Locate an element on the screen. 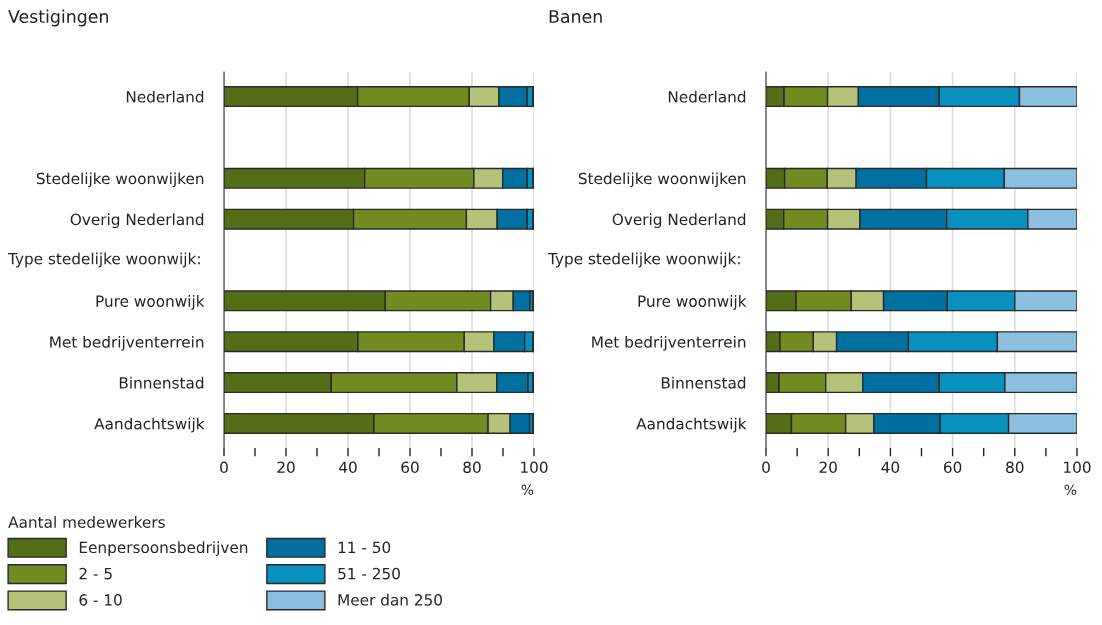  text: Vestigingen is located at coordinates (58, 18).